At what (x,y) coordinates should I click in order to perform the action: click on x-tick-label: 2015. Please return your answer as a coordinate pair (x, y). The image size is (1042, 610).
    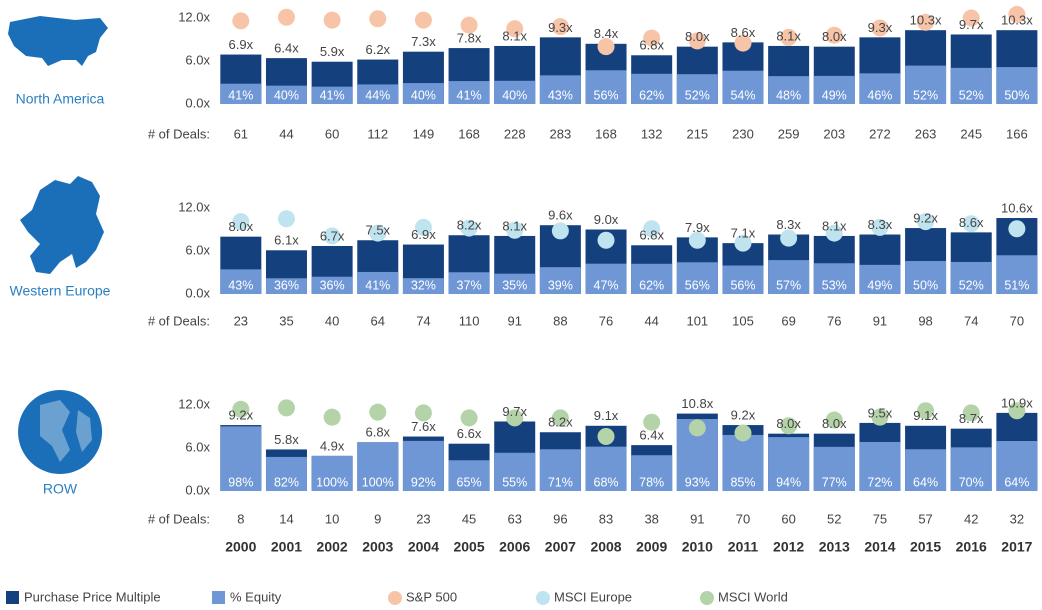
    Looking at the image, I should click on (925, 547).